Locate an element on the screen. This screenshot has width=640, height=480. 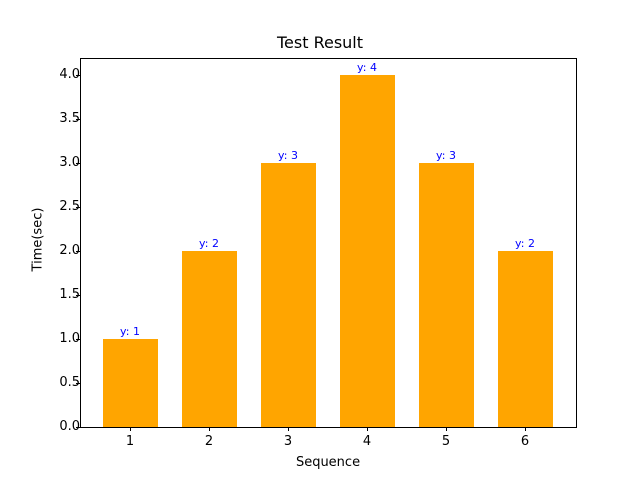
y-tick-label: 1.0 is located at coordinates (69, 338).